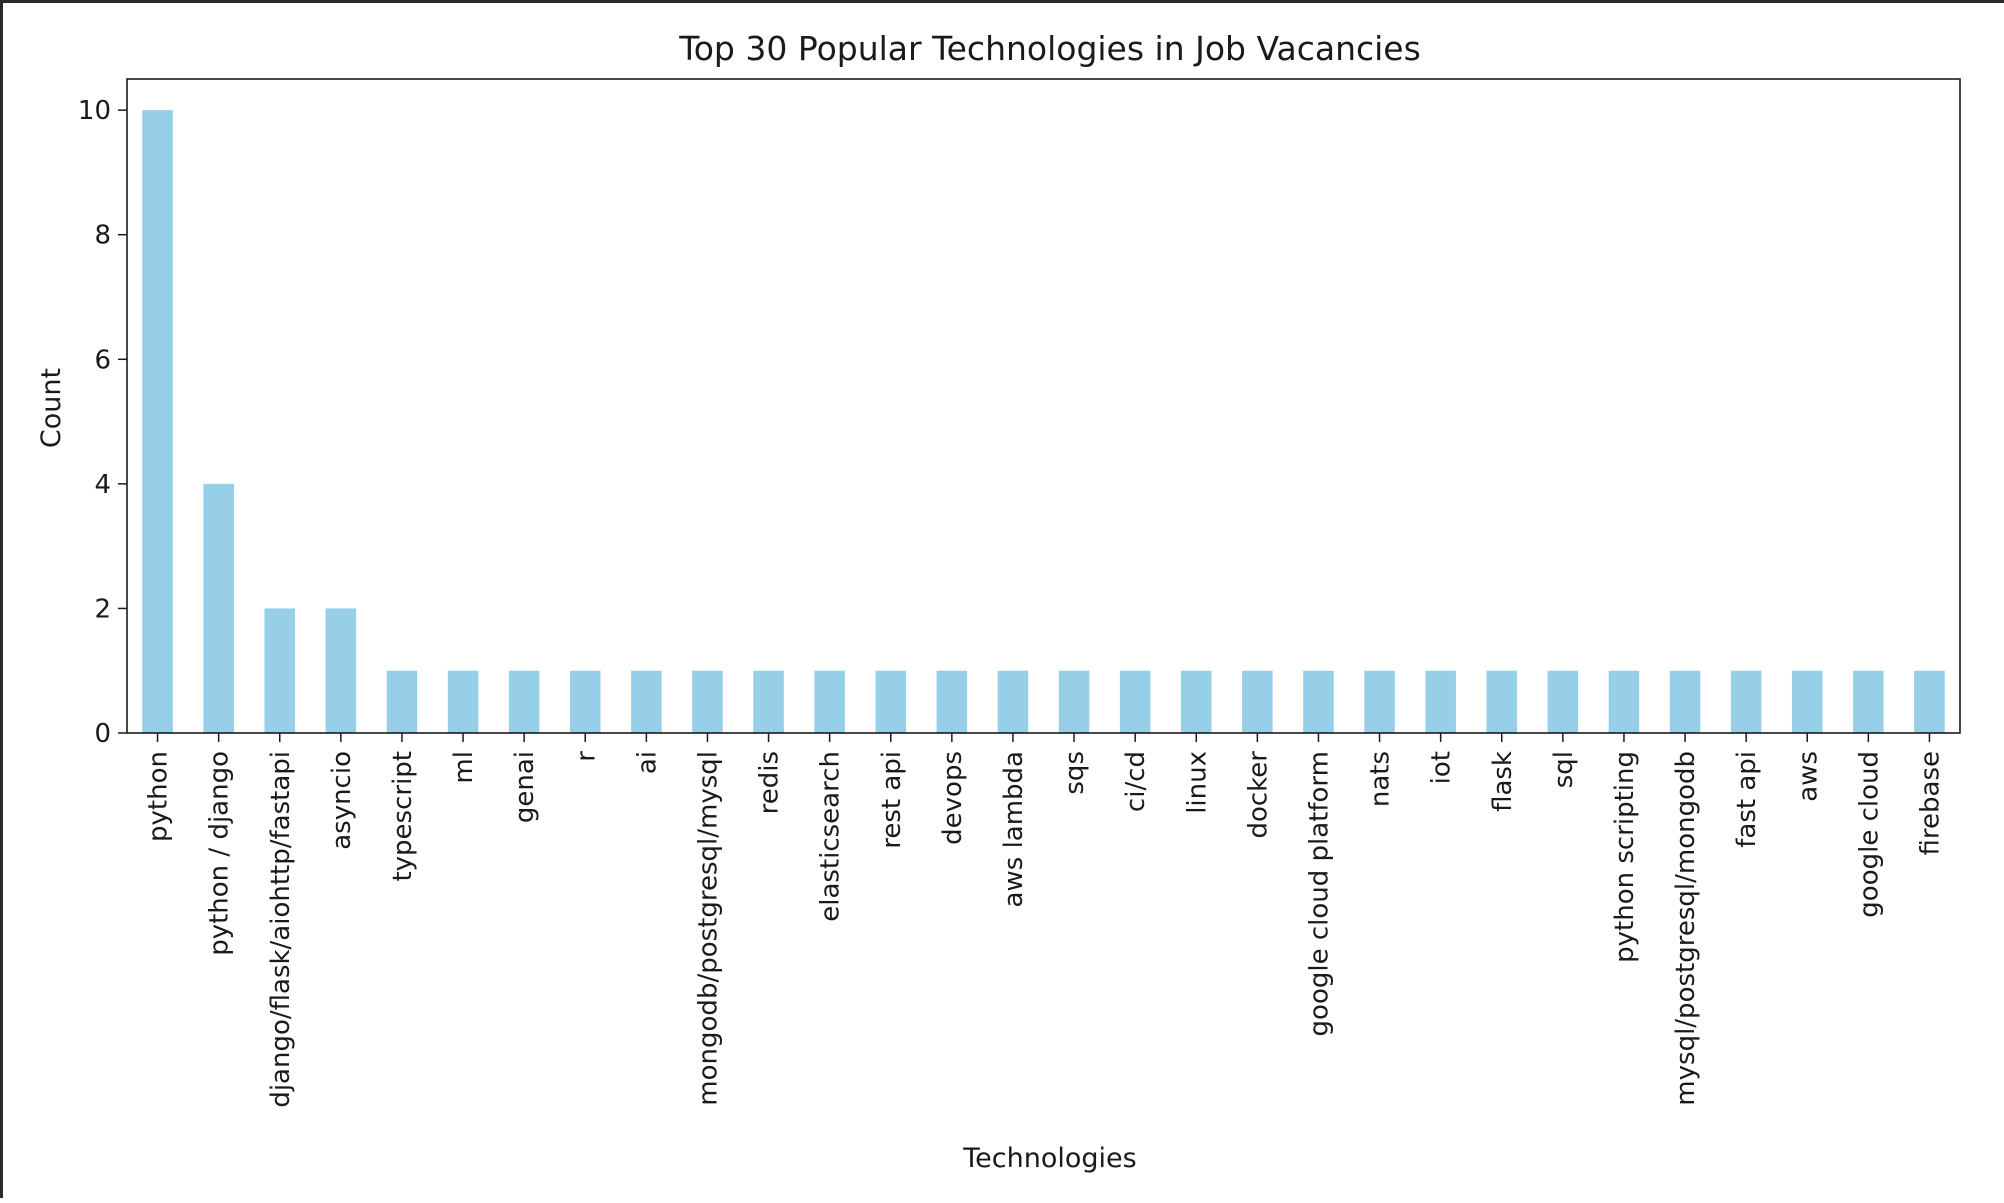 The height and width of the screenshot is (1203, 2004). Describe the element at coordinates (1564, 769) in the screenshot. I see `x-tick-label-23: sql` at that location.